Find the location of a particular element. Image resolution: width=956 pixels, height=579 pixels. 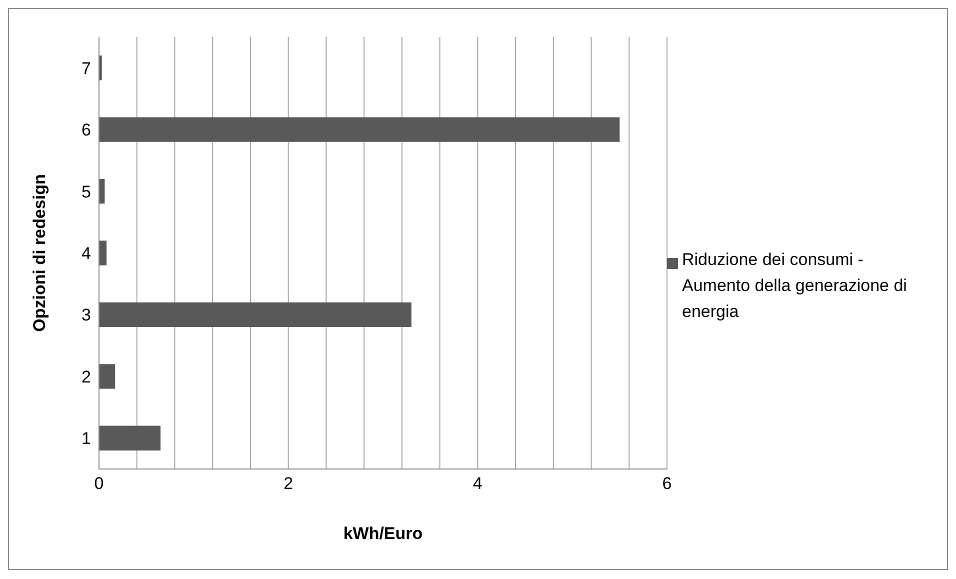

y-tick-label: 6 is located at coordinates (86, 130).